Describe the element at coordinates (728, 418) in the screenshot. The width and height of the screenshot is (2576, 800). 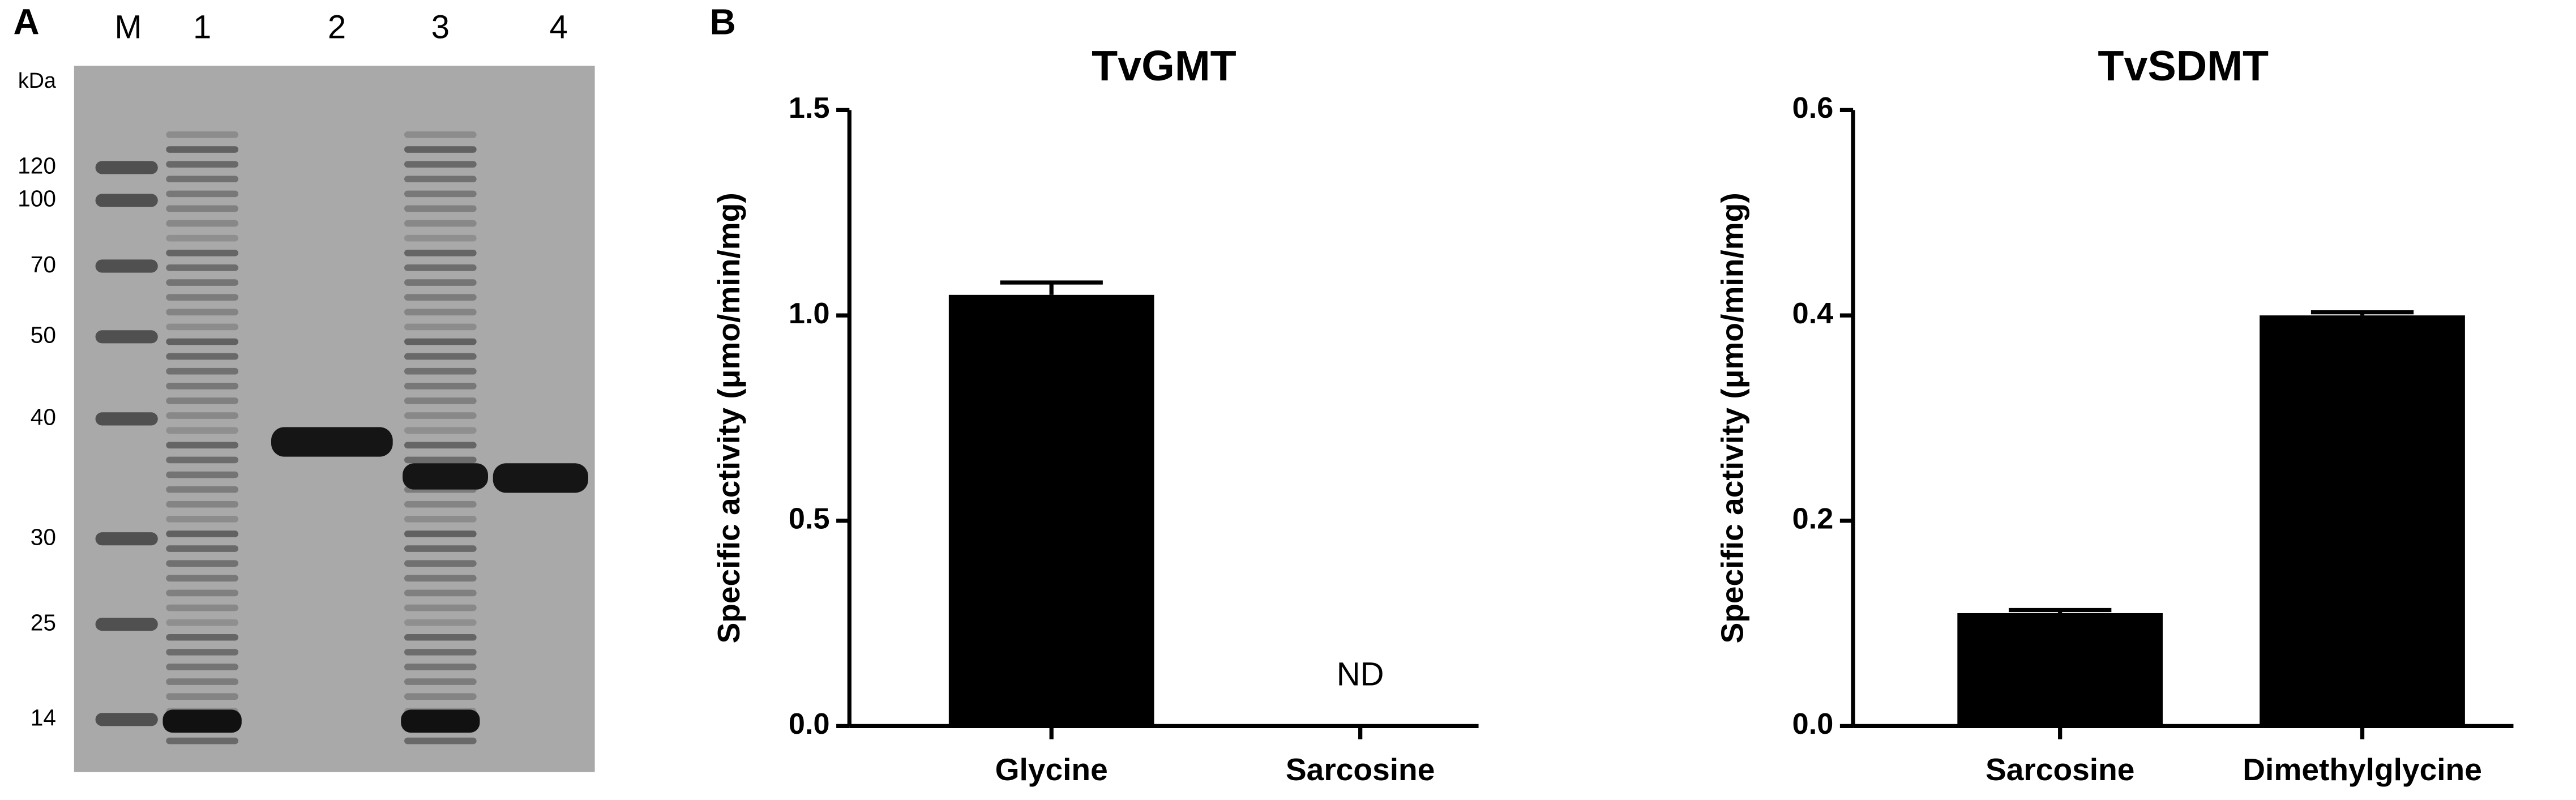
I see `y-axis-label: Specific activity (μmo/min/mg)` at that location.